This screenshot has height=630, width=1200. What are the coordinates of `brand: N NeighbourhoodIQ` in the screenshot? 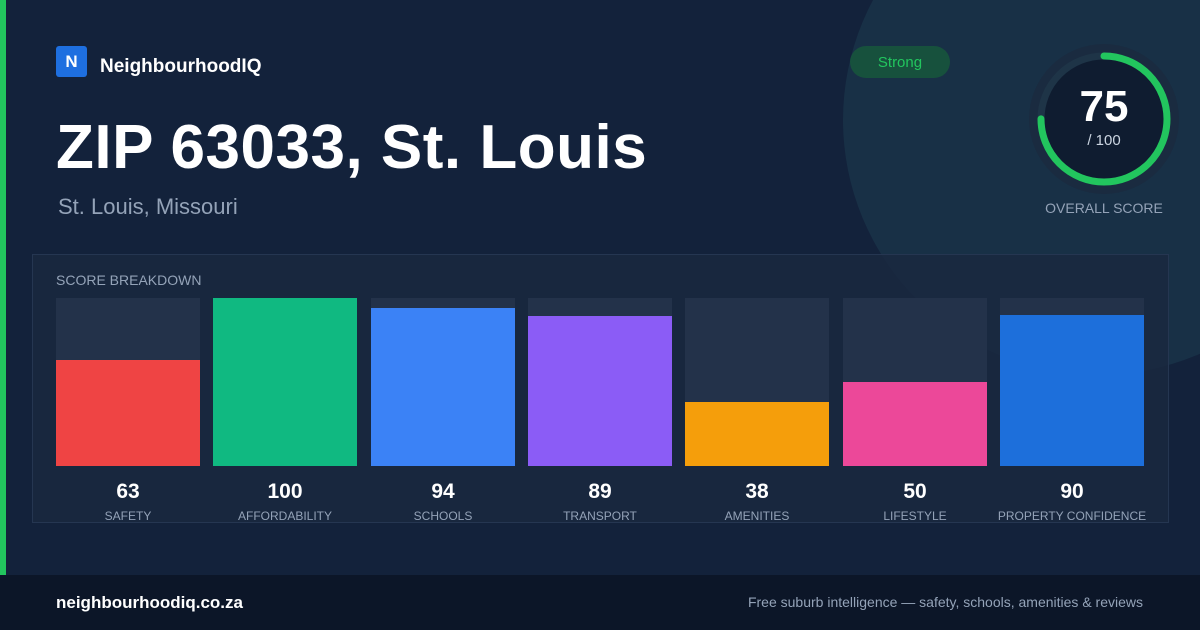 It's located at (158, 61).